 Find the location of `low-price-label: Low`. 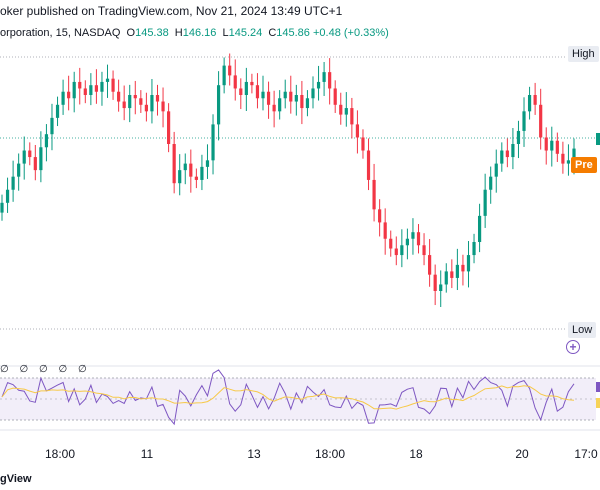

low-price-label: Low is located at coordinates (582, 330).